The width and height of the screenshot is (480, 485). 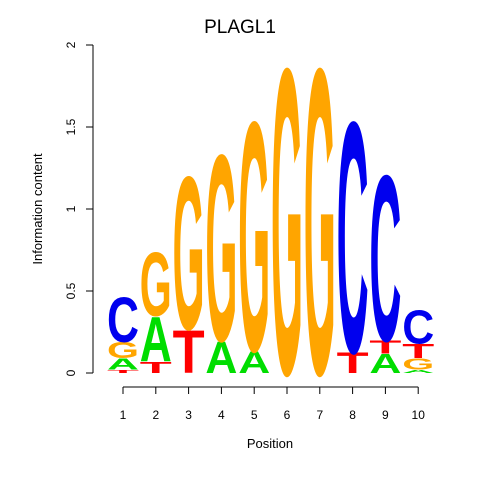 I want to click on x-tick-label: 1, so click(x=123, y=415).